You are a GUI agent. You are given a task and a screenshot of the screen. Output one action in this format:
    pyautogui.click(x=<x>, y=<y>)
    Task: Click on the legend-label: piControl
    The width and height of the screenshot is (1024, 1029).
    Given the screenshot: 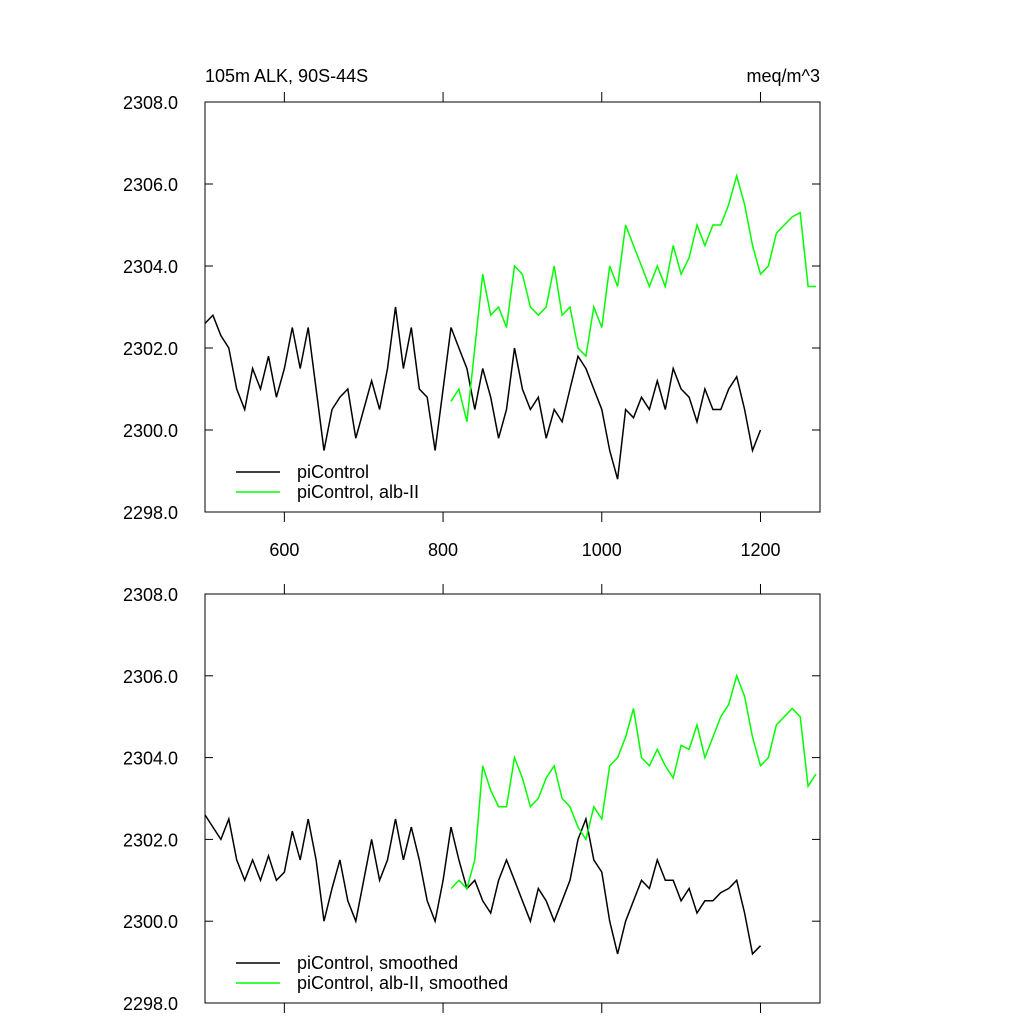 What is the action you would take?
    pyautogui.click(x=333, y=472)
    